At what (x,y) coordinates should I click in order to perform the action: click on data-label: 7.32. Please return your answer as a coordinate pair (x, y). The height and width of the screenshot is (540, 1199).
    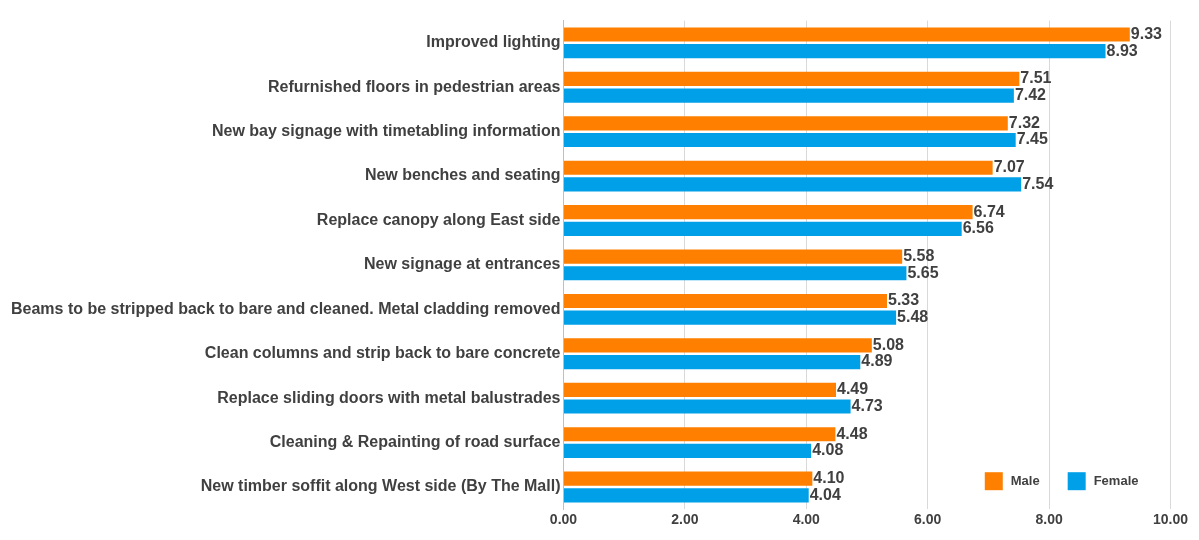
    Looking at the image, I should click on (1024, 122).